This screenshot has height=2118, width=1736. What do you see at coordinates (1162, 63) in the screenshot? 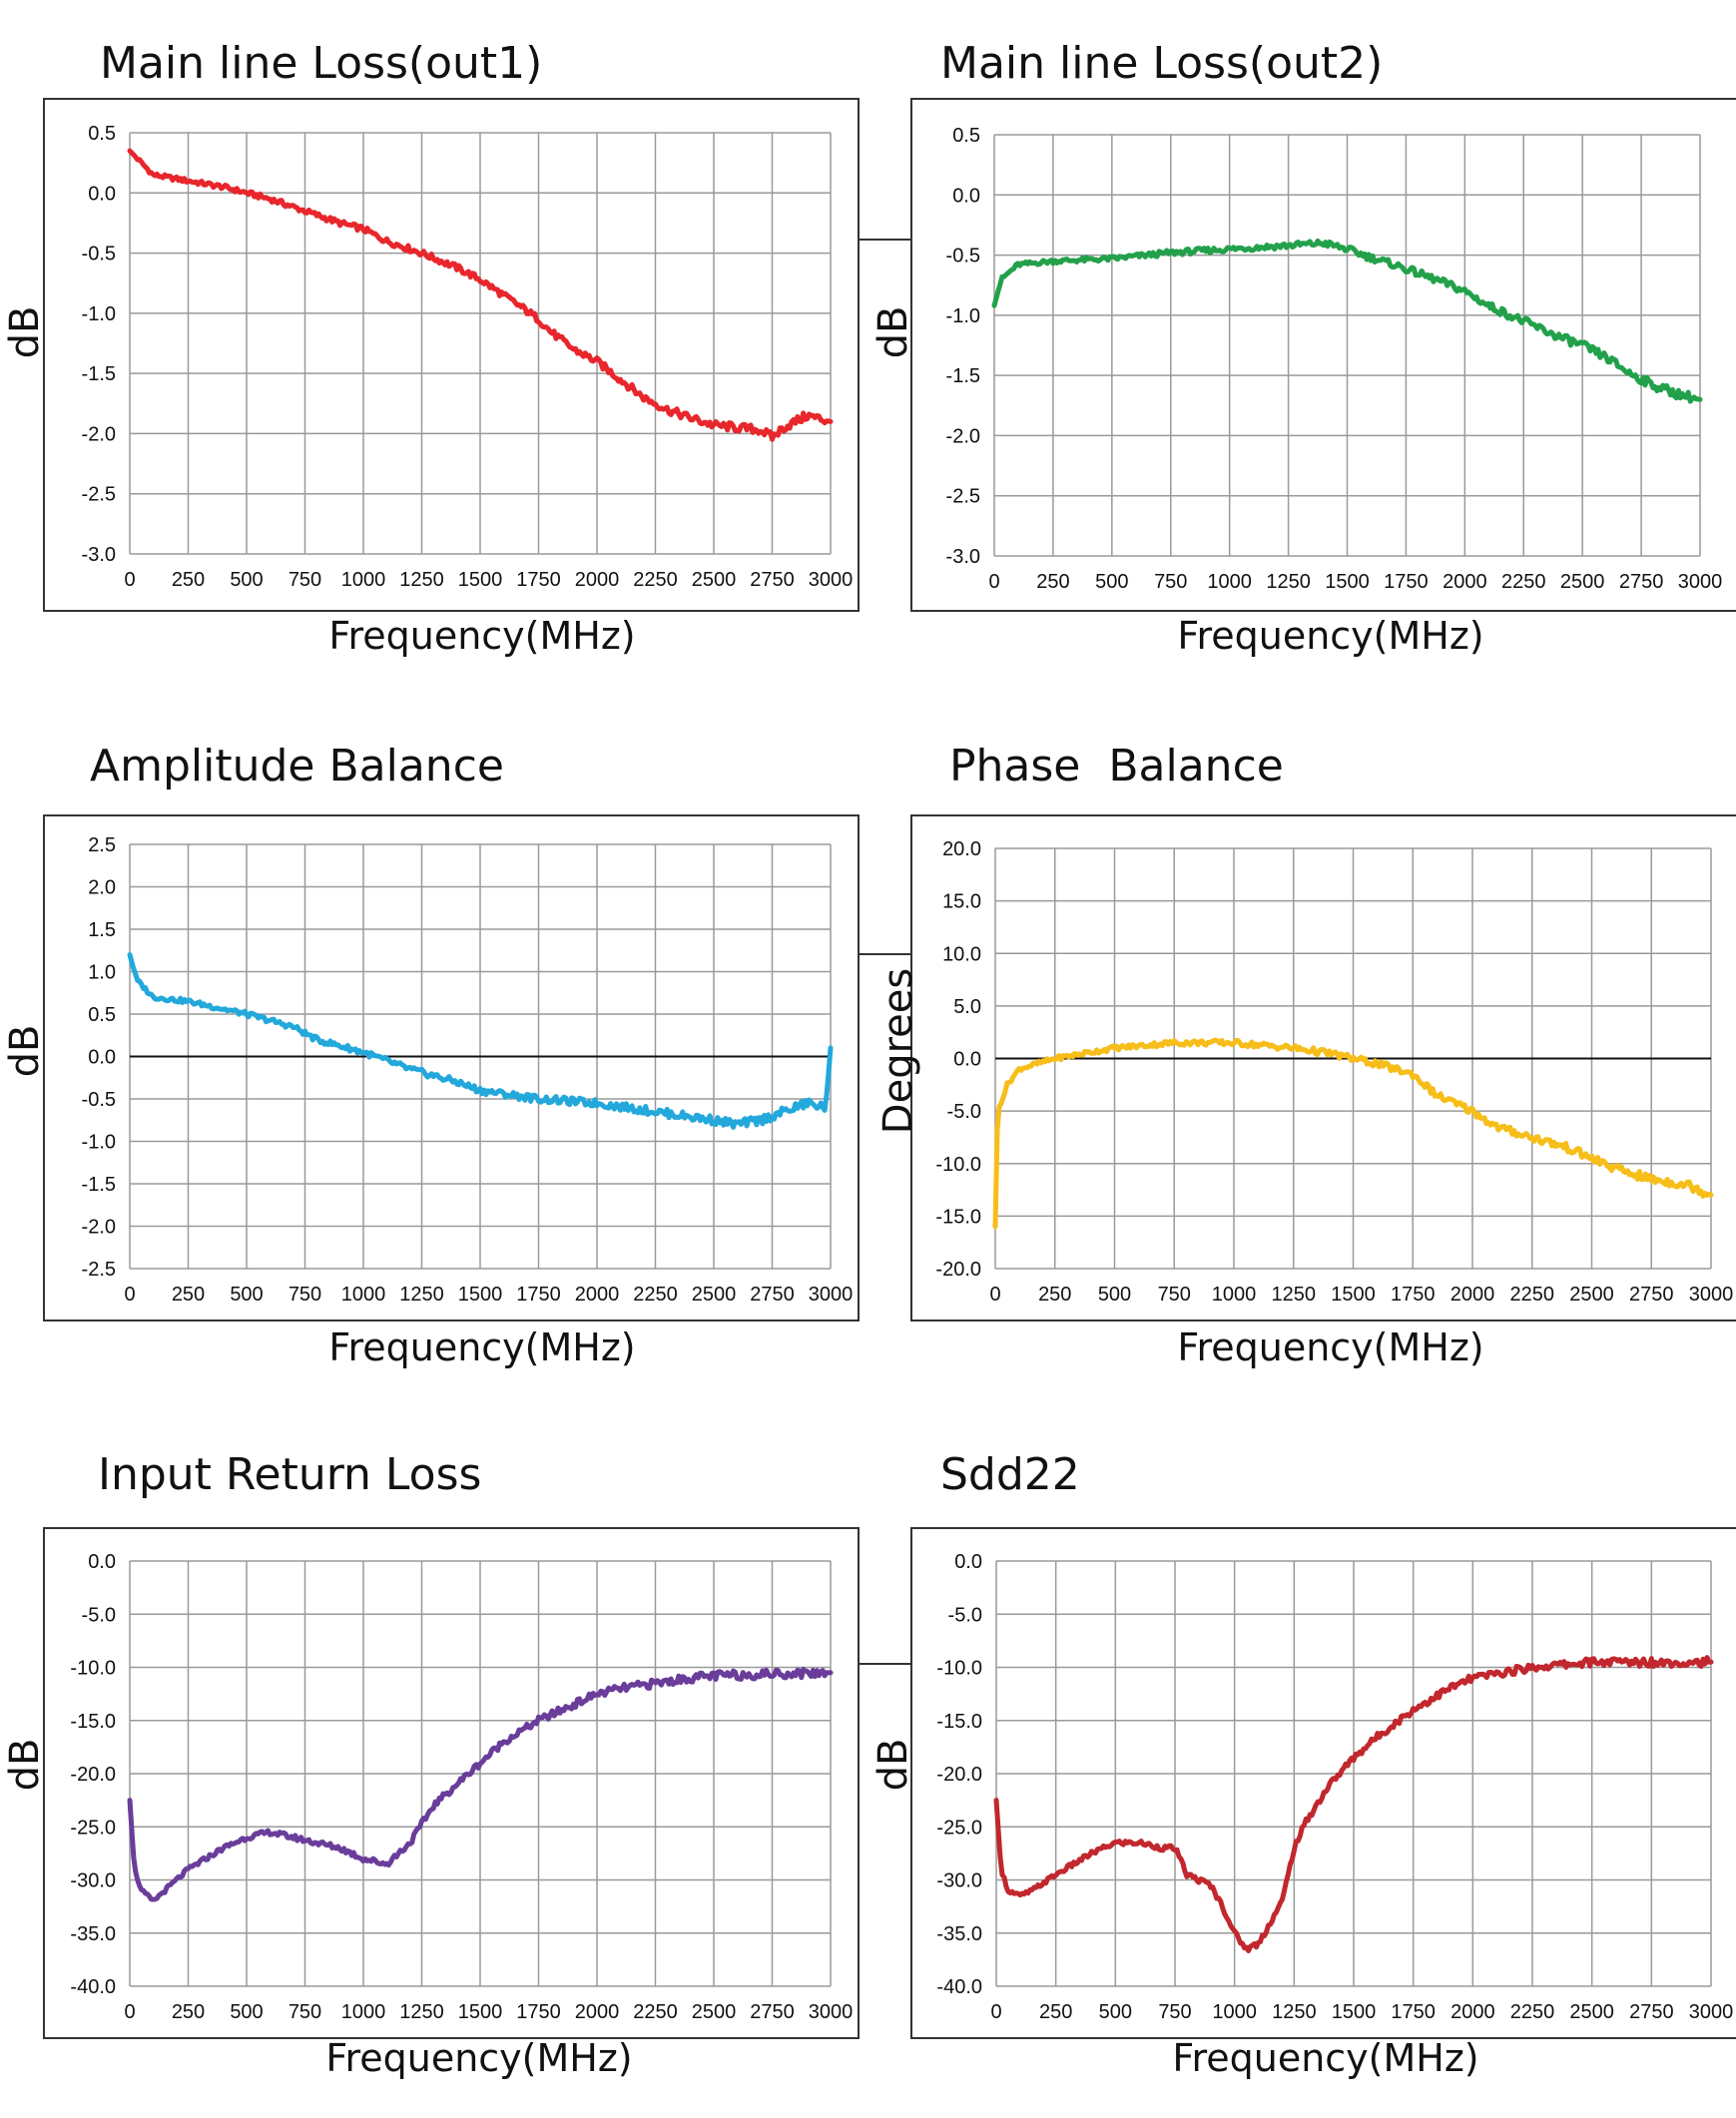
I see `chart-title: Main line Loss(out2)` at bounding box center [1162, 63].